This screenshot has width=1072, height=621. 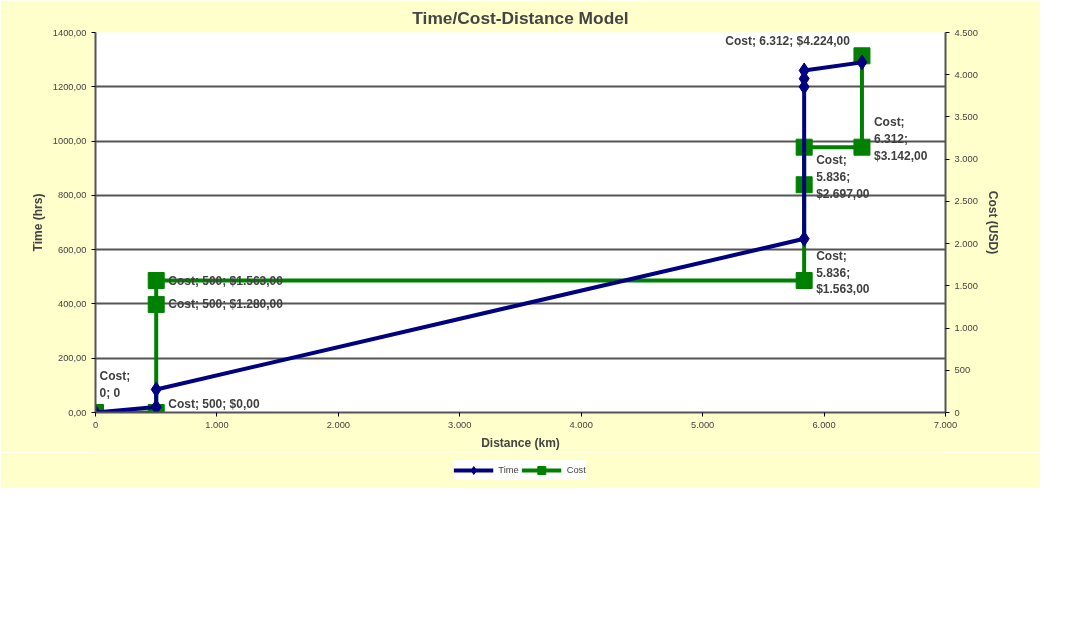 What do you see at coordinates (115, 384) in the screenshot?
I see `data-label: Cost; 0; 0` at bounding box center [115, 384].